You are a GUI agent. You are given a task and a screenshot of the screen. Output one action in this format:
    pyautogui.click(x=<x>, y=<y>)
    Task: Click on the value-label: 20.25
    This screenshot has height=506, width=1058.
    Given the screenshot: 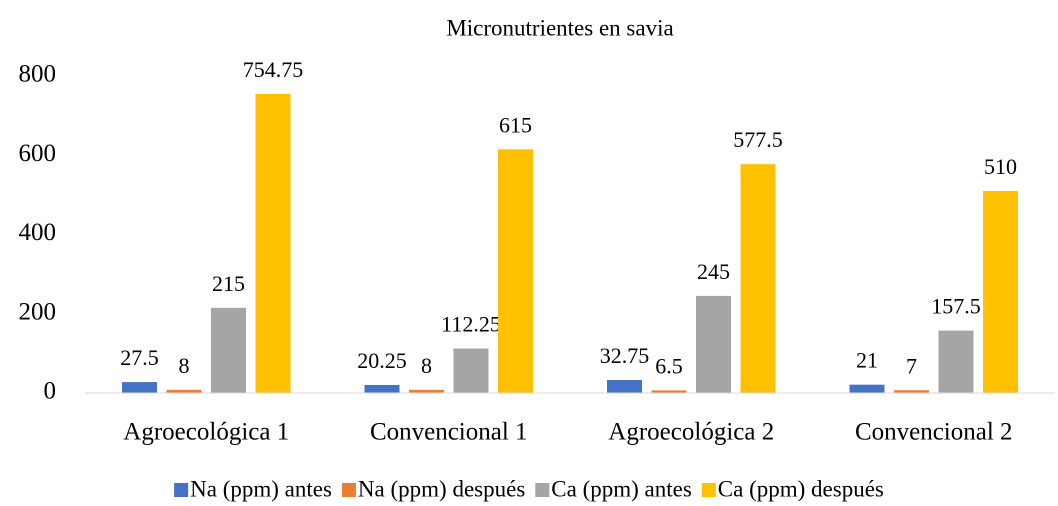 What is the action you would take?
    pyautogui.click(x=382, y=360)
    